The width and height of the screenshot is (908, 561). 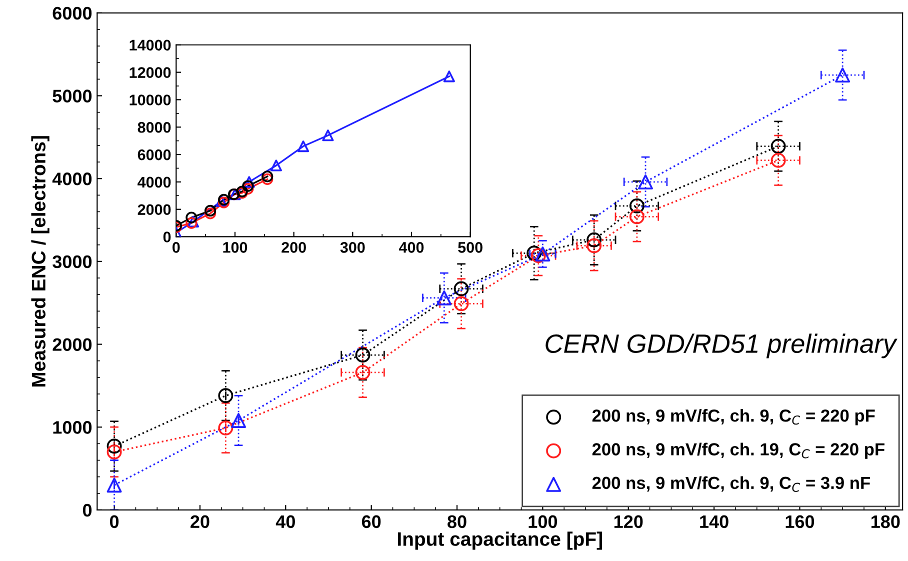 What do you see at coordinates (352, 247) in the screenshot?
I see `x-tick-label: 300` at bounding box center [352, 247].